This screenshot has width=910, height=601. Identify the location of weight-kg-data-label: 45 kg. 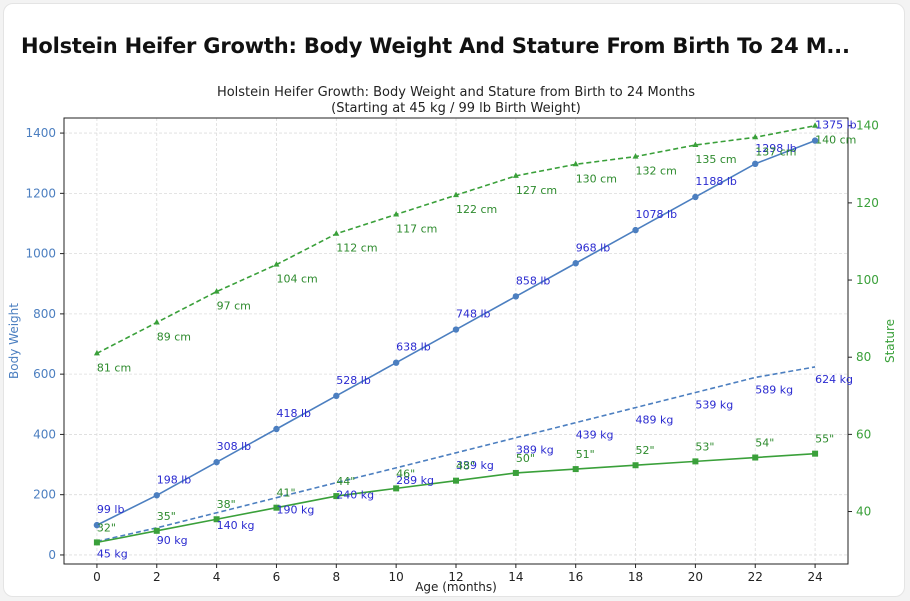
(112, 553).